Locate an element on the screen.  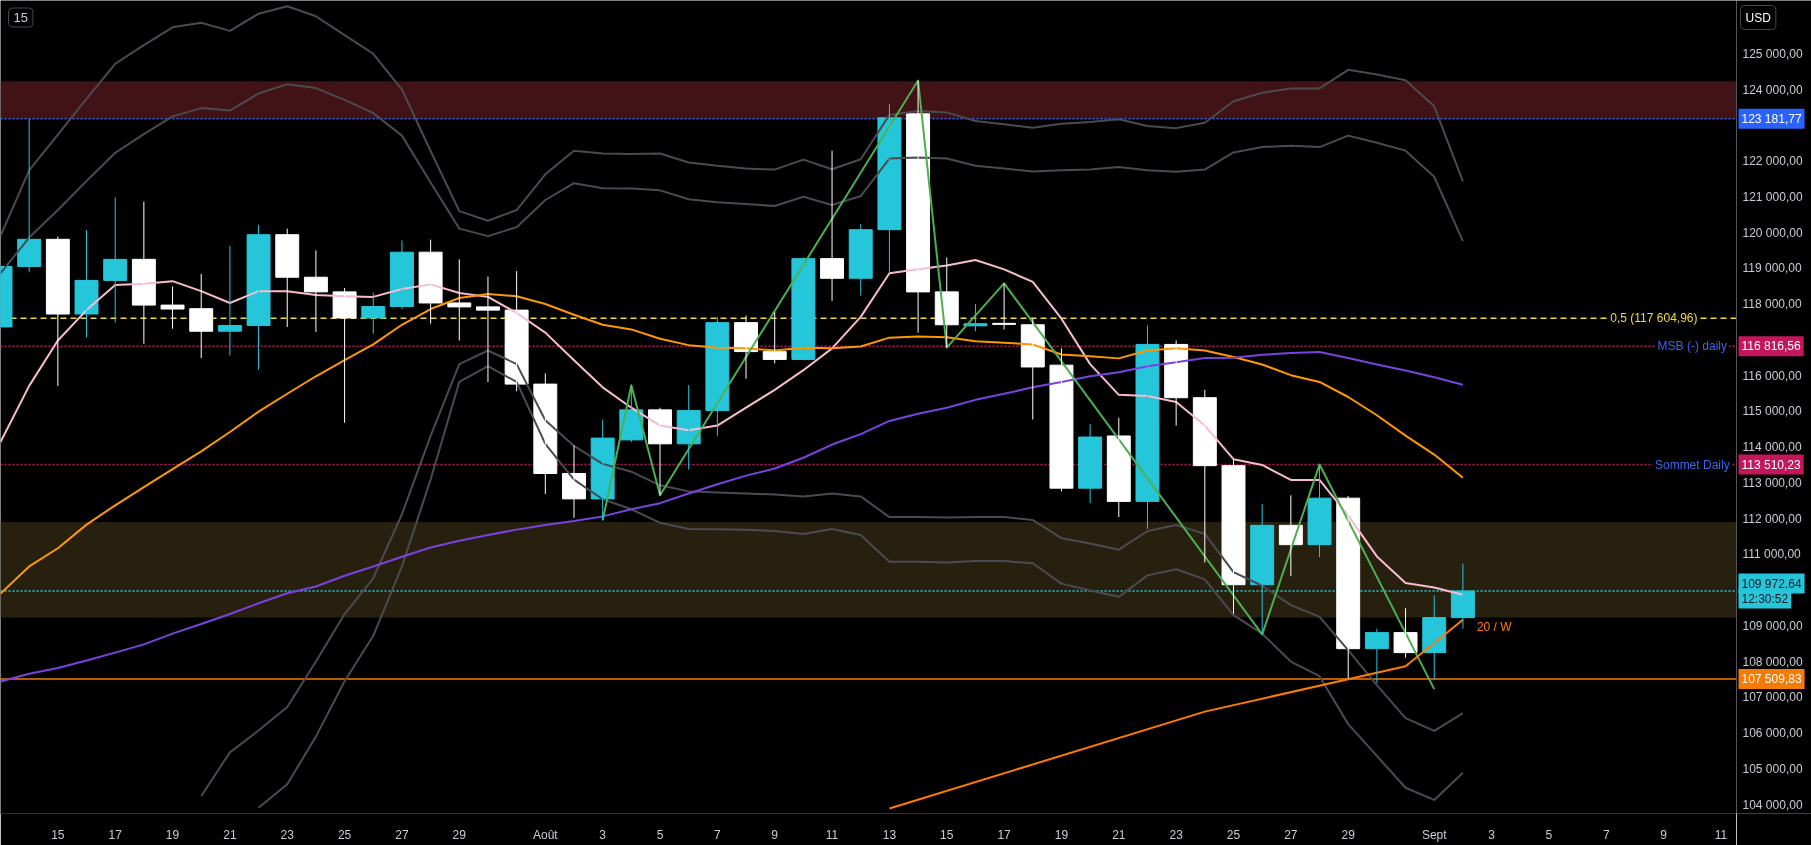
y-tick-label: 115 000,00 is located at coordinates (1772, 411).